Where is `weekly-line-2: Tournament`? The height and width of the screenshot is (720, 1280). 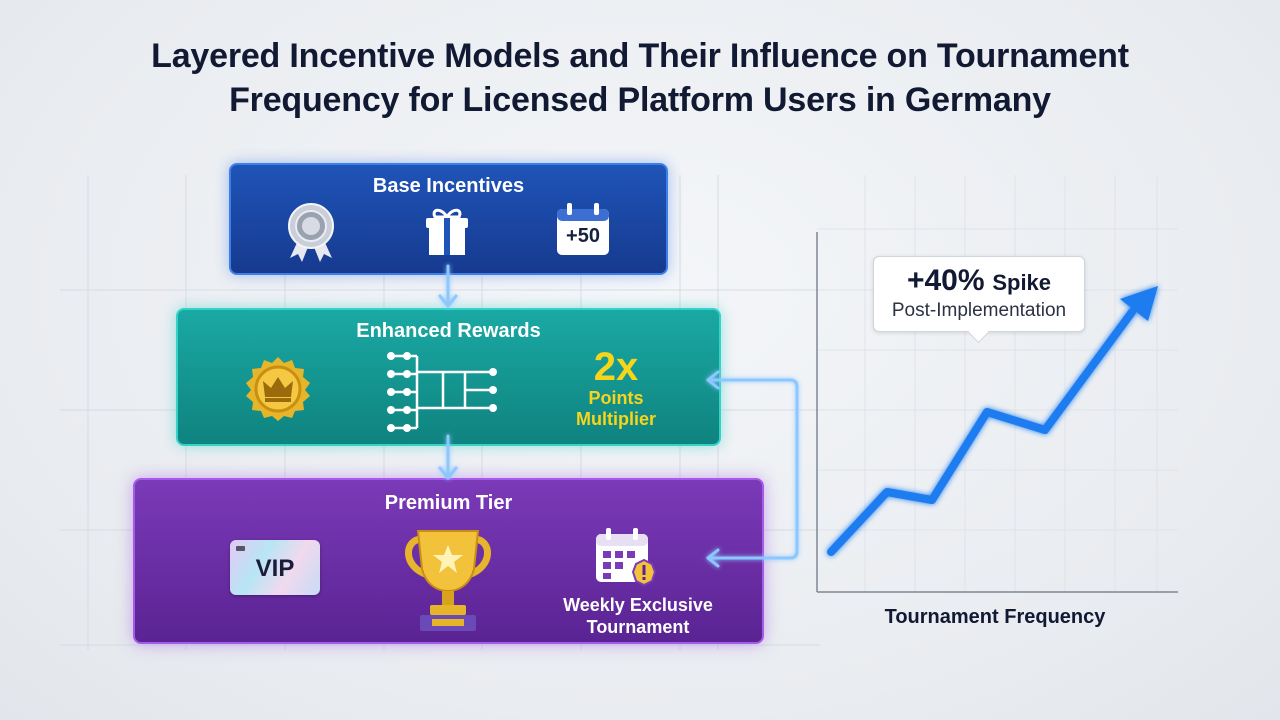
weekly-line-2: Tournament is located at coordinates (638, 627).